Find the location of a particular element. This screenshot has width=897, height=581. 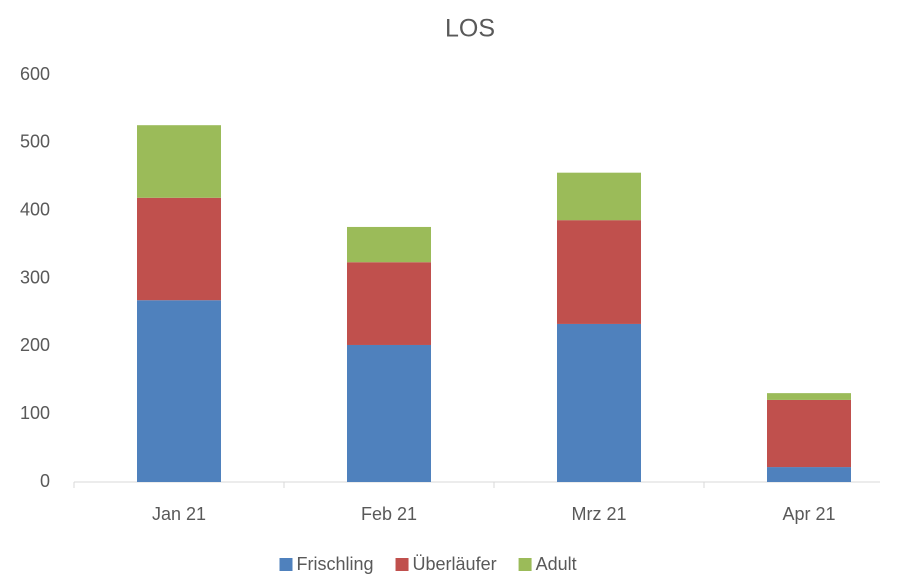

chart-title: LOS is located at coordinates (470, 29).